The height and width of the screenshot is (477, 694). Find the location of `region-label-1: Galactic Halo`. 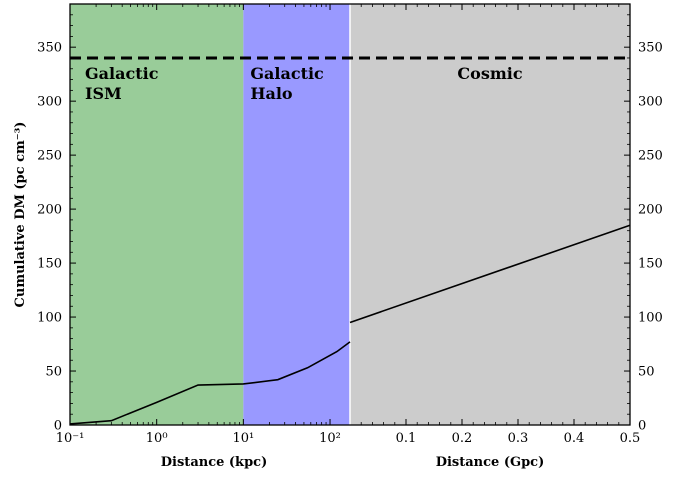

region-label-1: Galactic Halo is located at coordinates (287, 83).